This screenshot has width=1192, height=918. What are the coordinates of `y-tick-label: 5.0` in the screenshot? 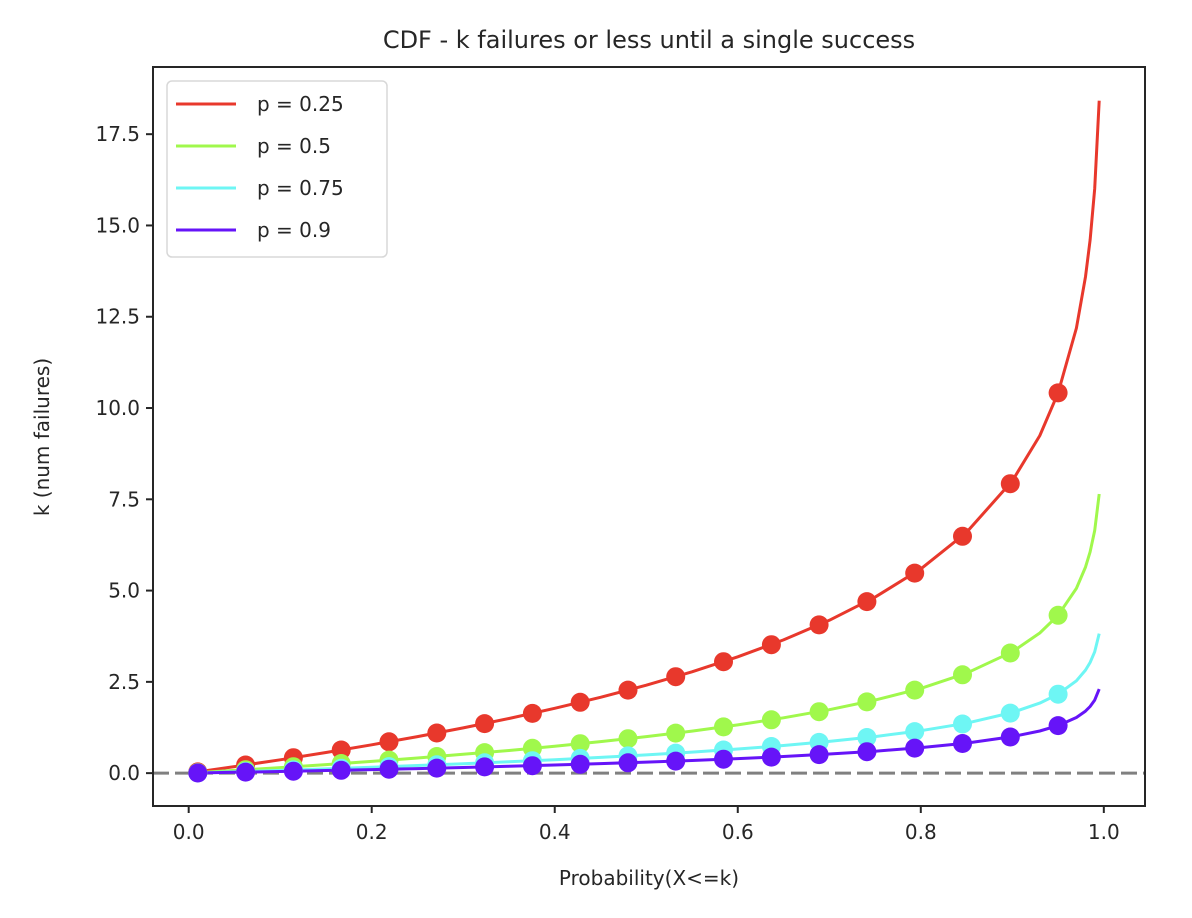 It's located at (124, 591).